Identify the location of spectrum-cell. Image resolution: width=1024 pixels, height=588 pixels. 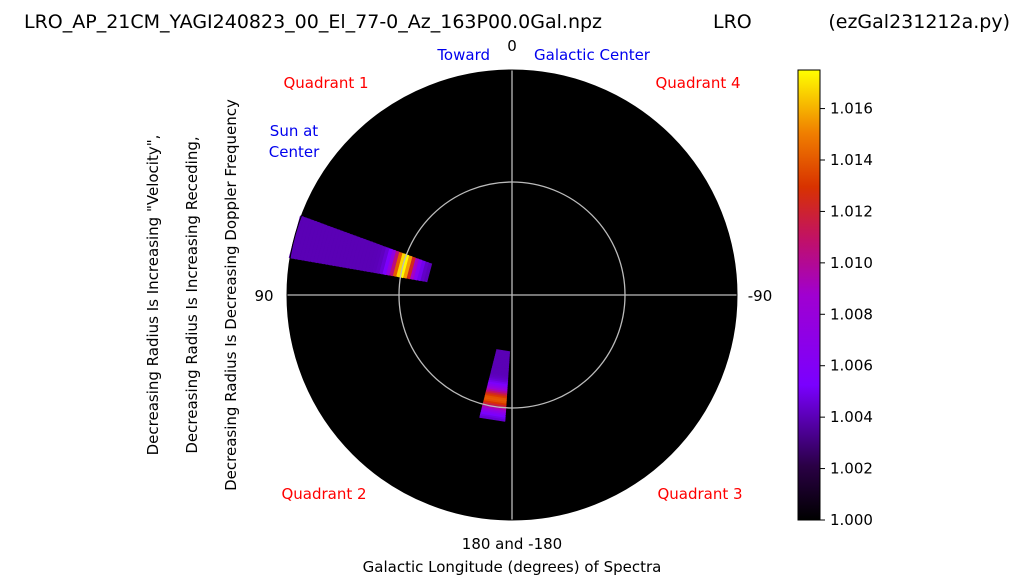
(492, 418).